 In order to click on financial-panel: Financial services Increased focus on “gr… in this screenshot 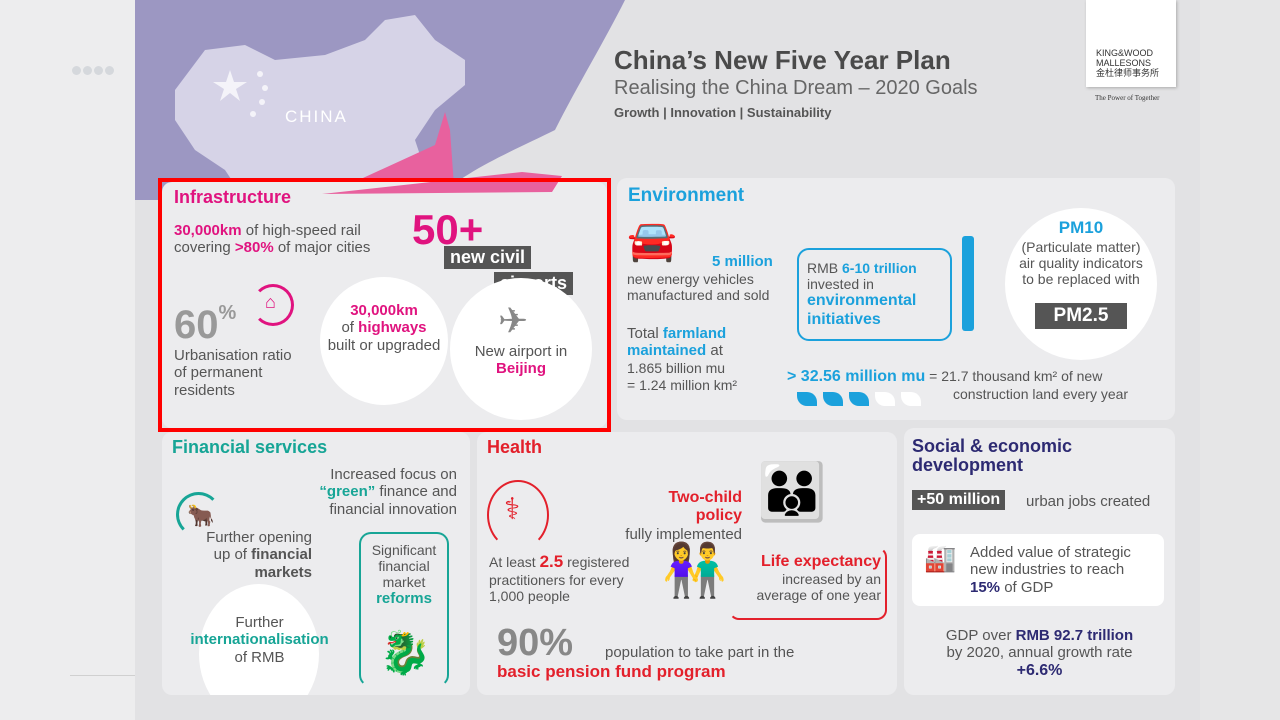, I will do `click(316, 563)`.